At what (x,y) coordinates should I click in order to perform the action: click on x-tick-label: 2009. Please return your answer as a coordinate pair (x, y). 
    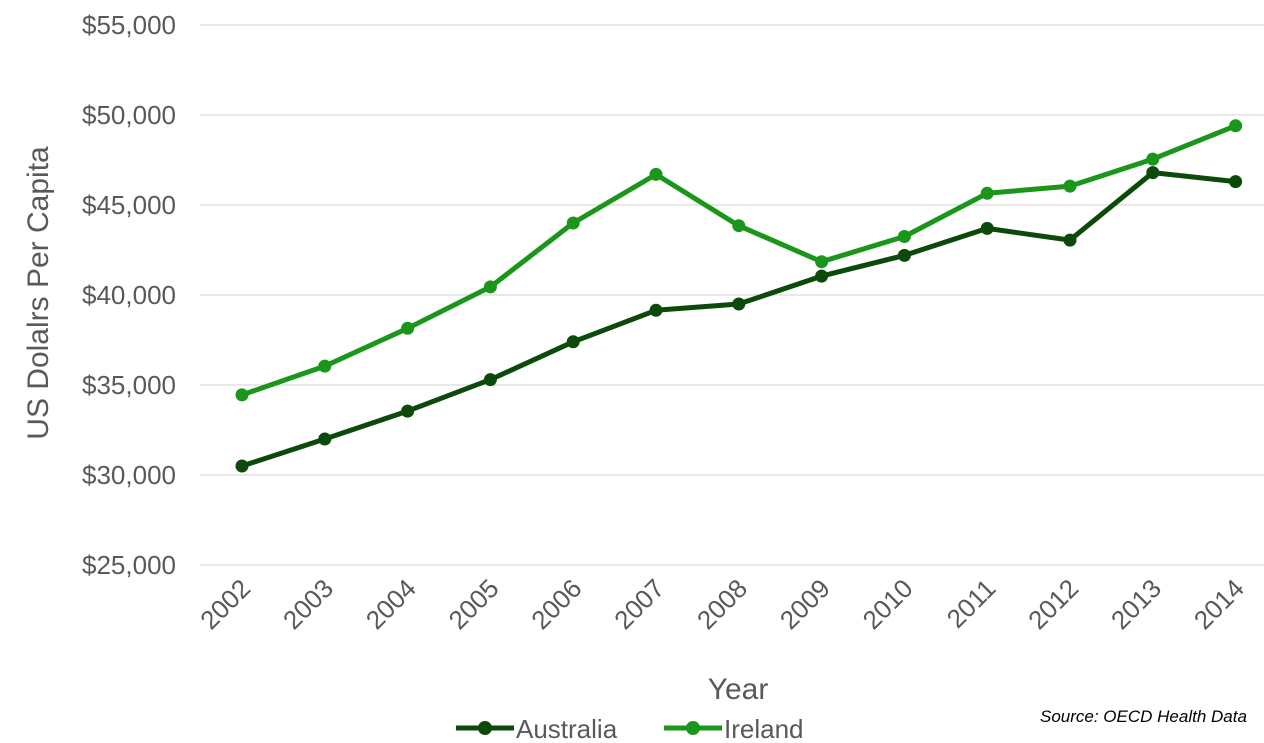
    Looking at the image, I should click on (805, 604).